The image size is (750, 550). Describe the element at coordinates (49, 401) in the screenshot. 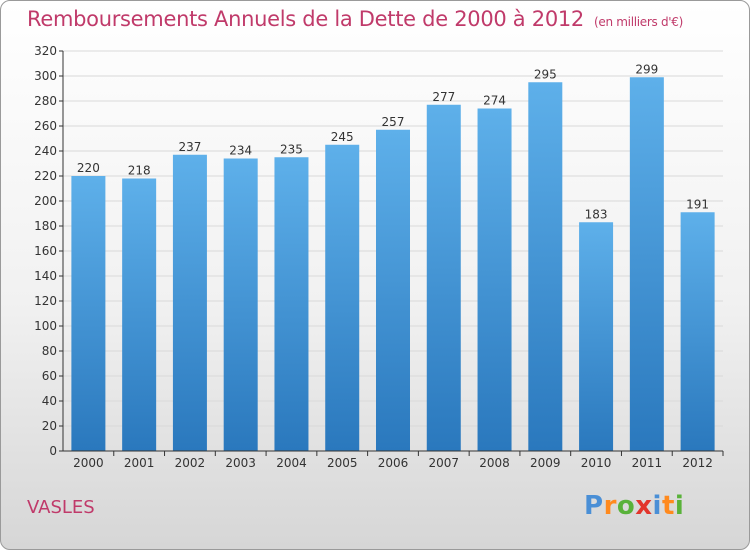

I see `y-tick-label: 40` at that location.